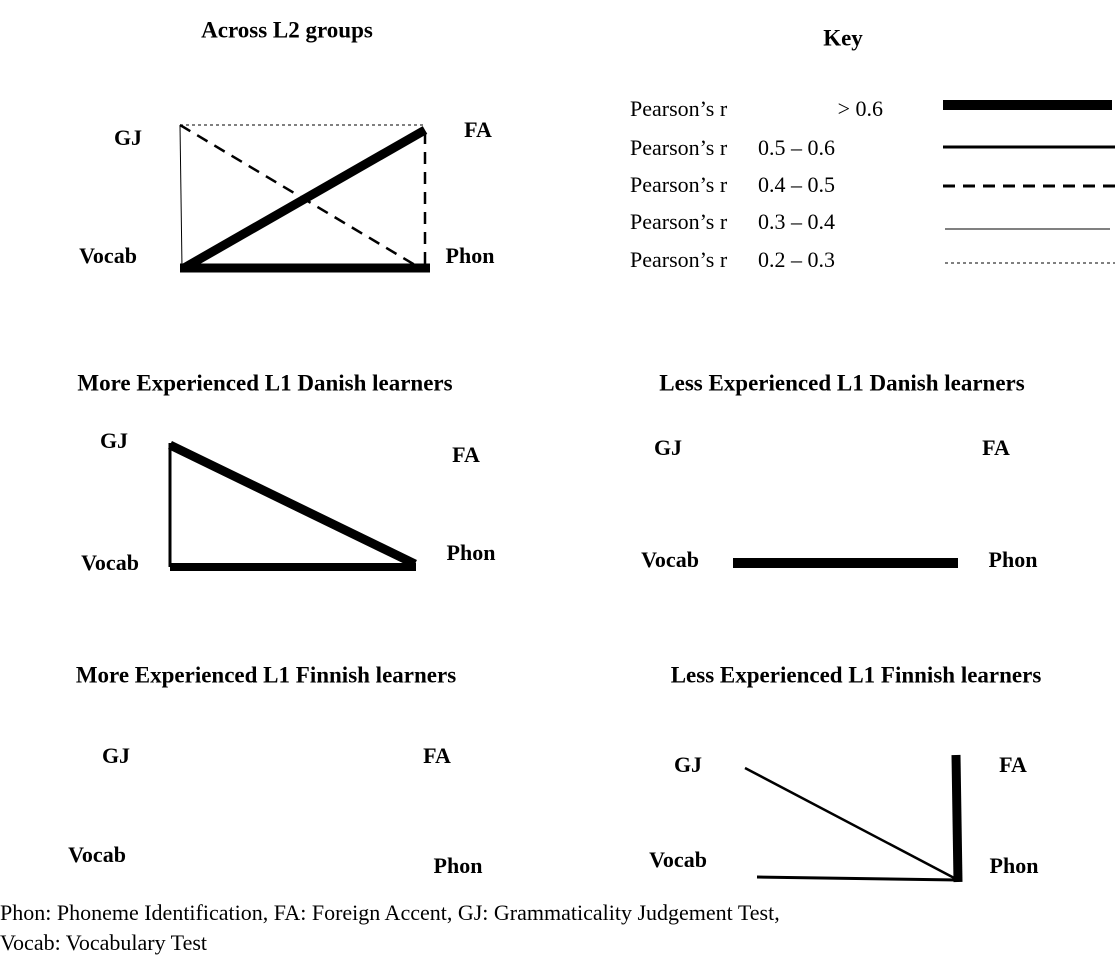 The image size is (1117, 958). I want to click on footnote: Vocab: Vocabulary Test, so click(103, 942).